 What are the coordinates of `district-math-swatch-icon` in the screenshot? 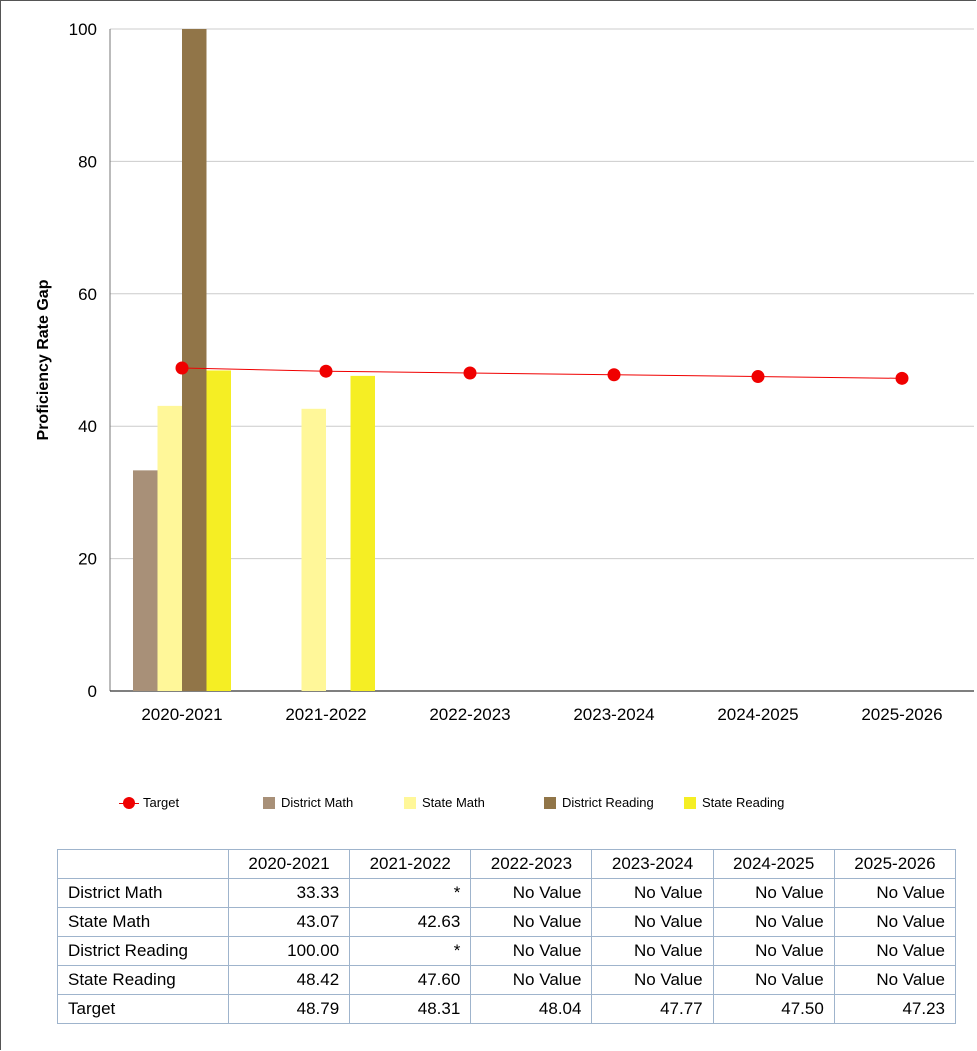 It's located at (269, 802).